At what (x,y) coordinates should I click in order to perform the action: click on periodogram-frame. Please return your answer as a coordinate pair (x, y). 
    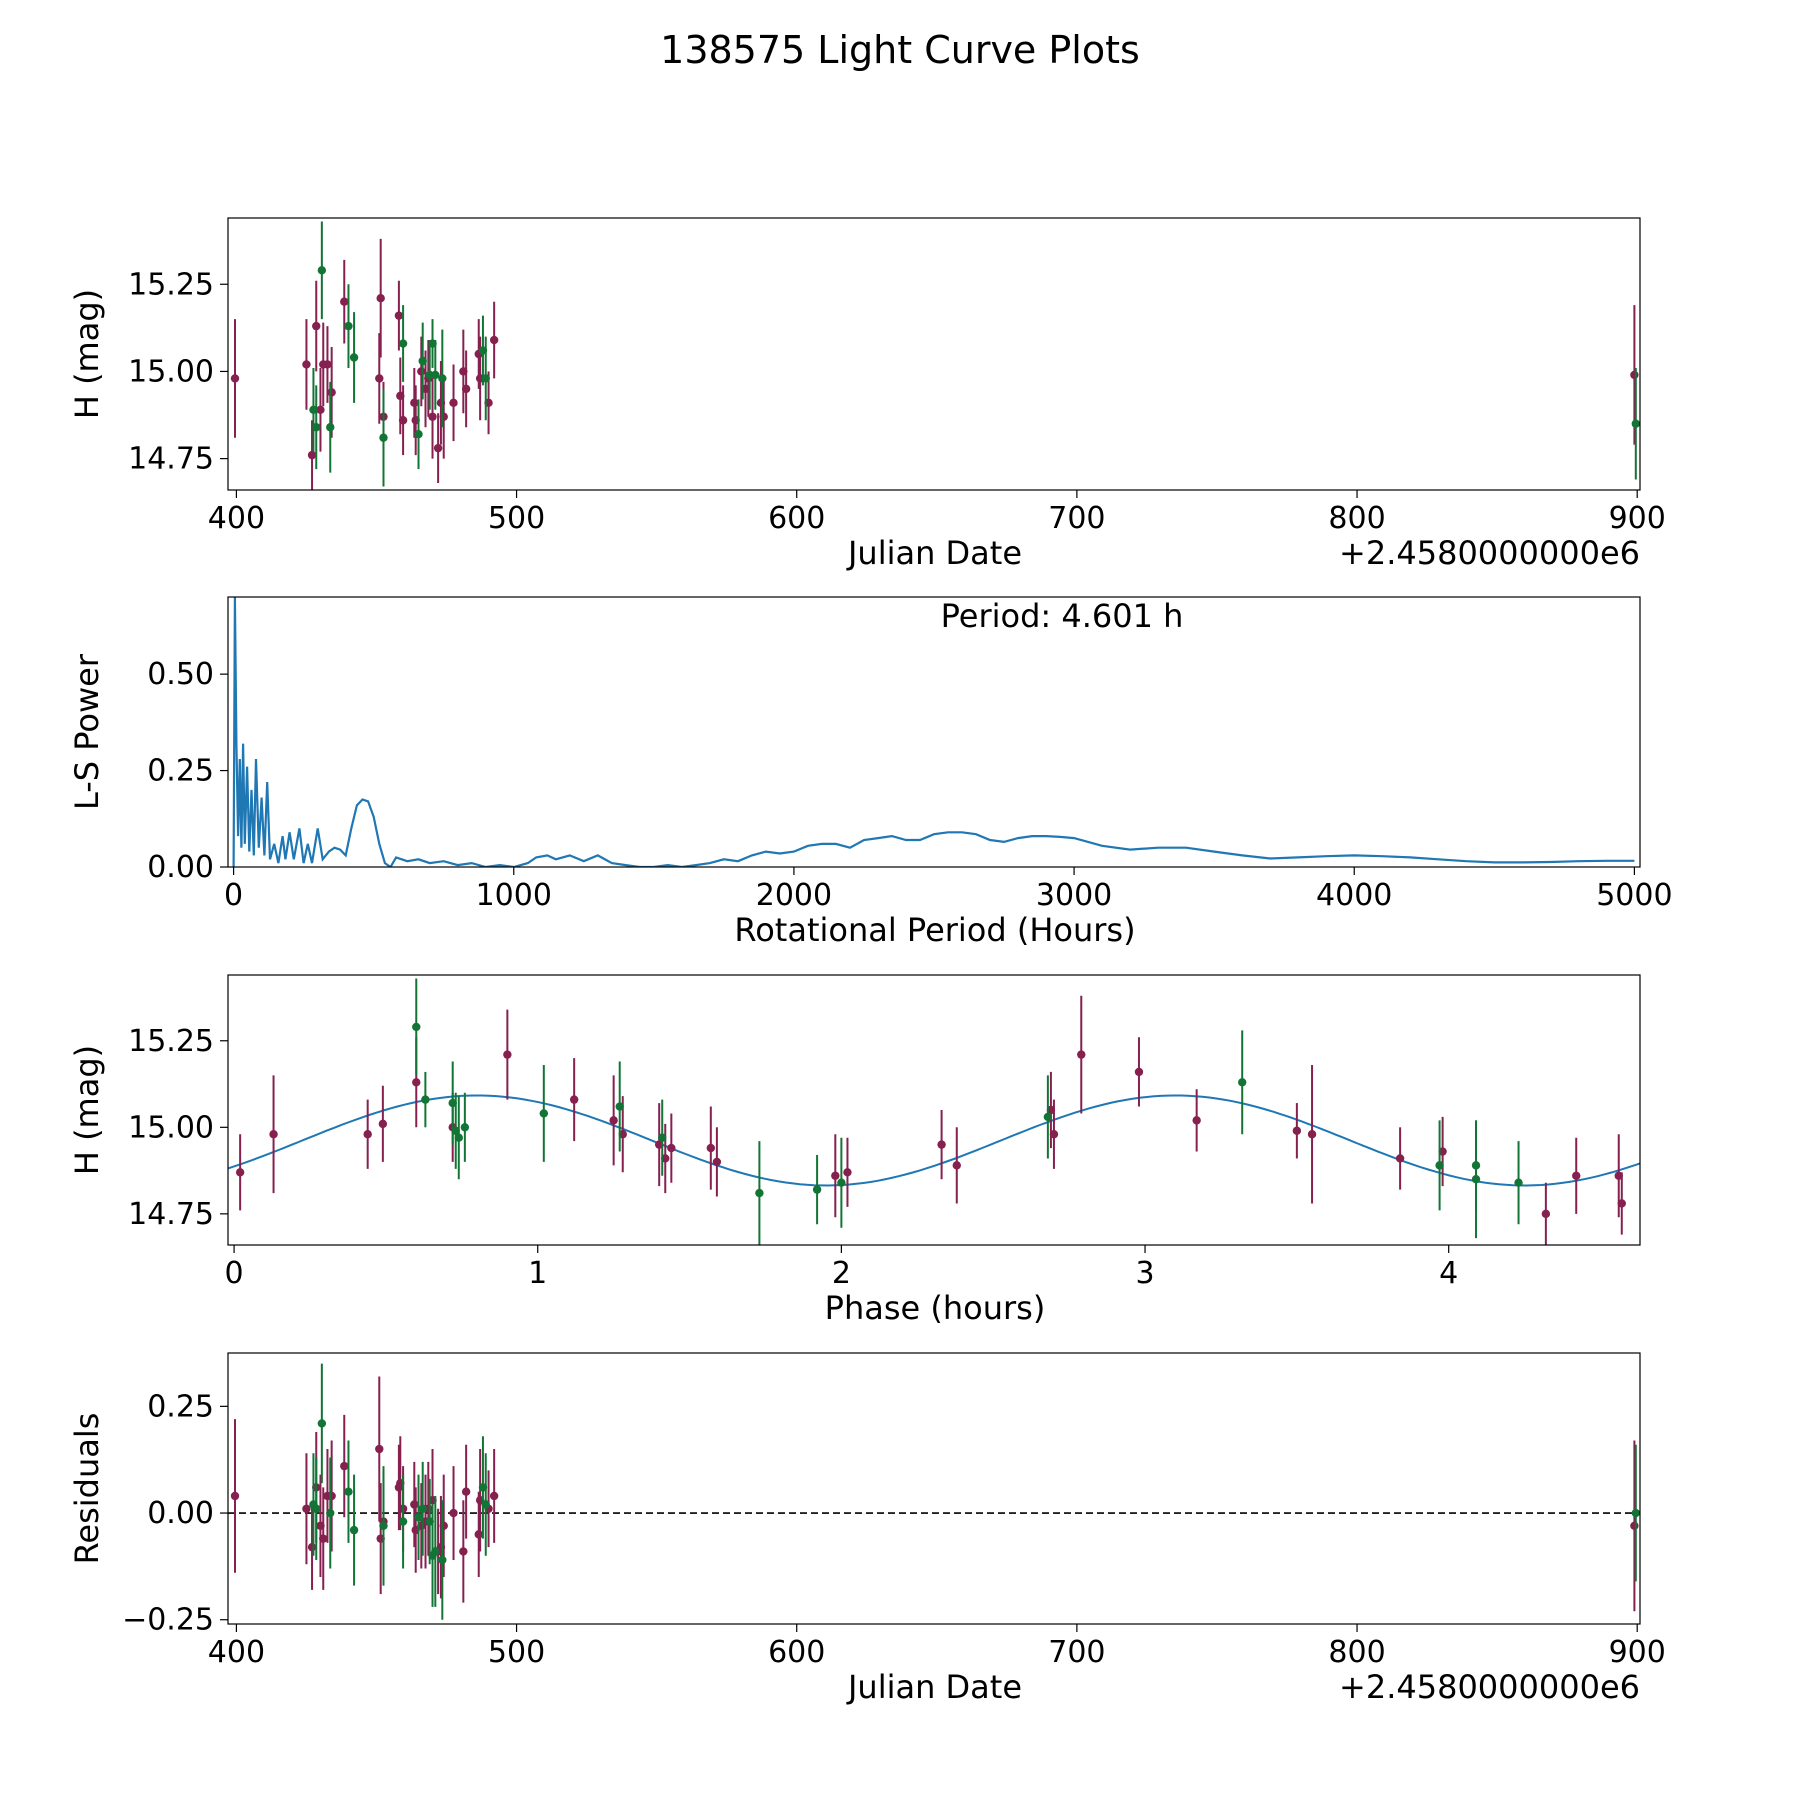
    Looking at the image, I should click on (934, 732).